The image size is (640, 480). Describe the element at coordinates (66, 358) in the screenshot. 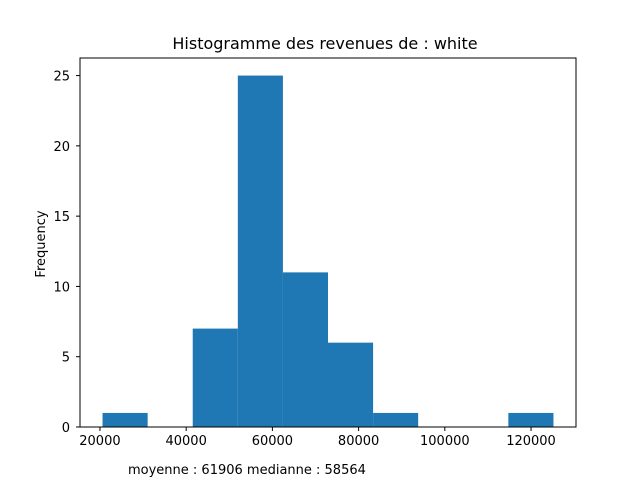

I see `y-tick-label: 5` at that location.